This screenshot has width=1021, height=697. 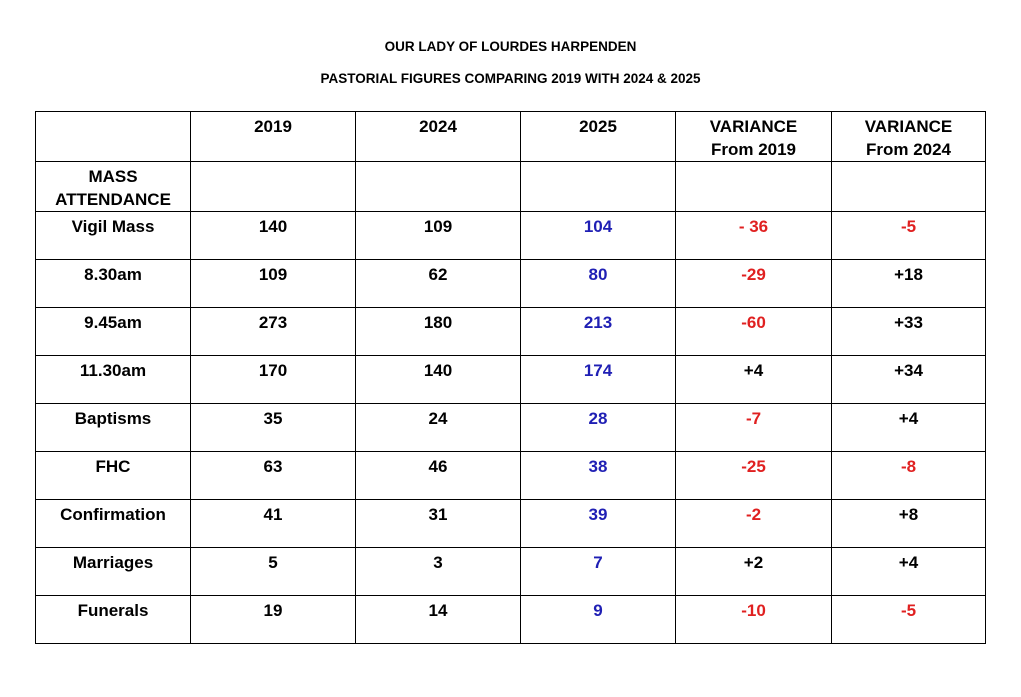 I want to click on row-label: Funerals, so click(x=113, y=619).